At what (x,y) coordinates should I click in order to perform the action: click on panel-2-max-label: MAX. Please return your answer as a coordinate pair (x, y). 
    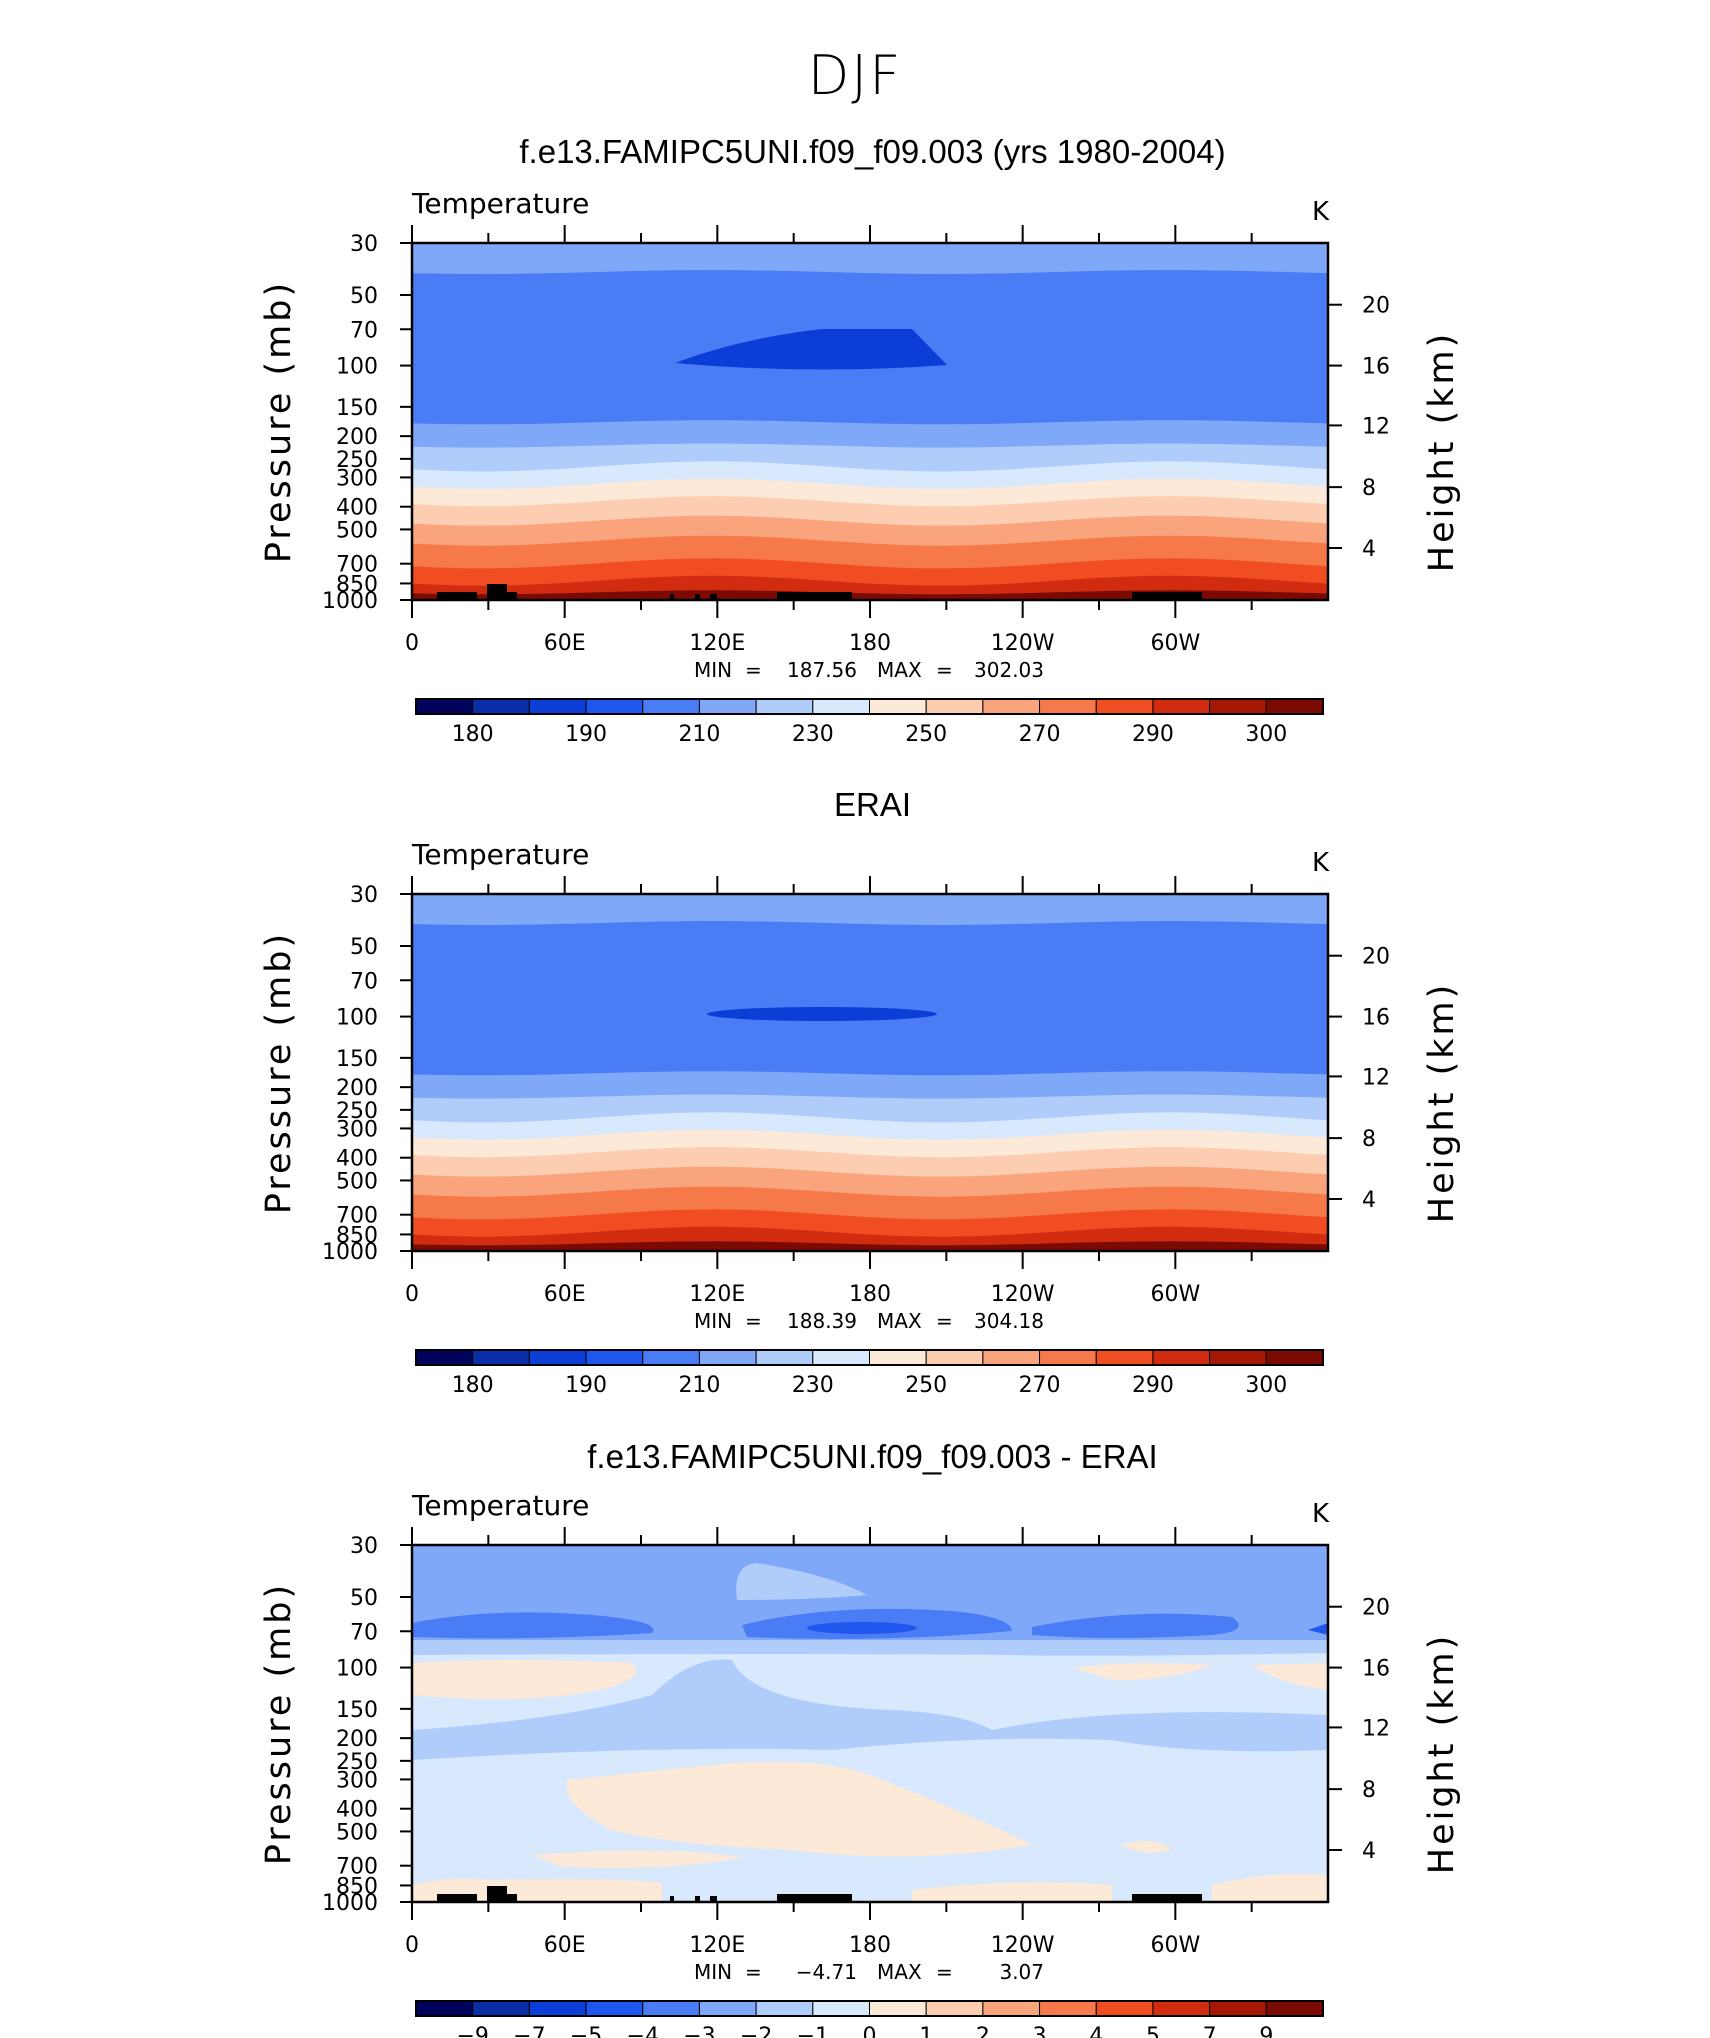
    Looking at the image, I should click on (899, 1321).